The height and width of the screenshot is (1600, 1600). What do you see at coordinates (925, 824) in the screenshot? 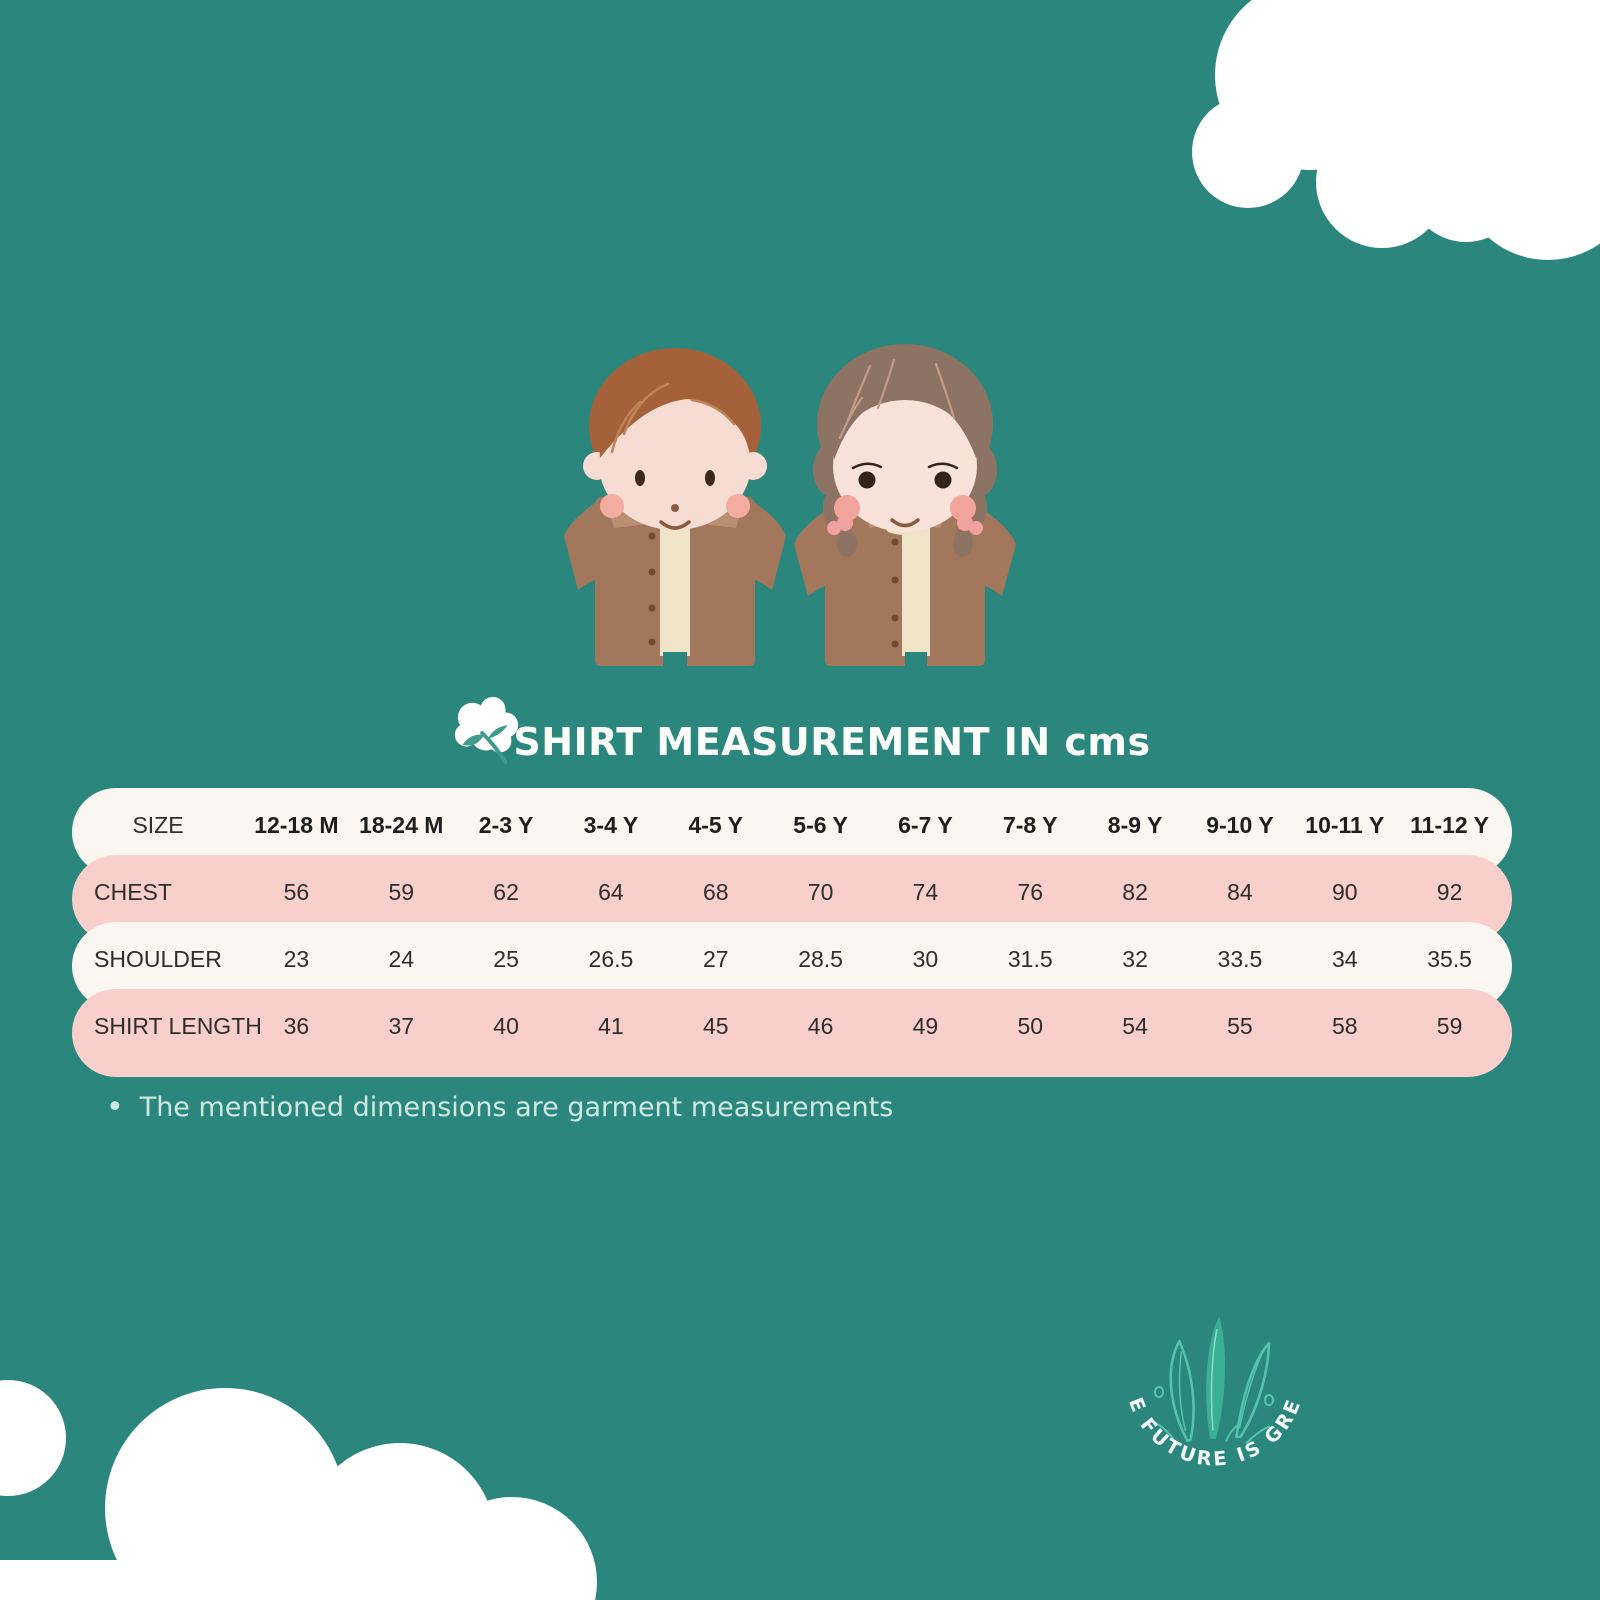
I see `column-header: 6-7 Y` at bounding box center [925, 824].